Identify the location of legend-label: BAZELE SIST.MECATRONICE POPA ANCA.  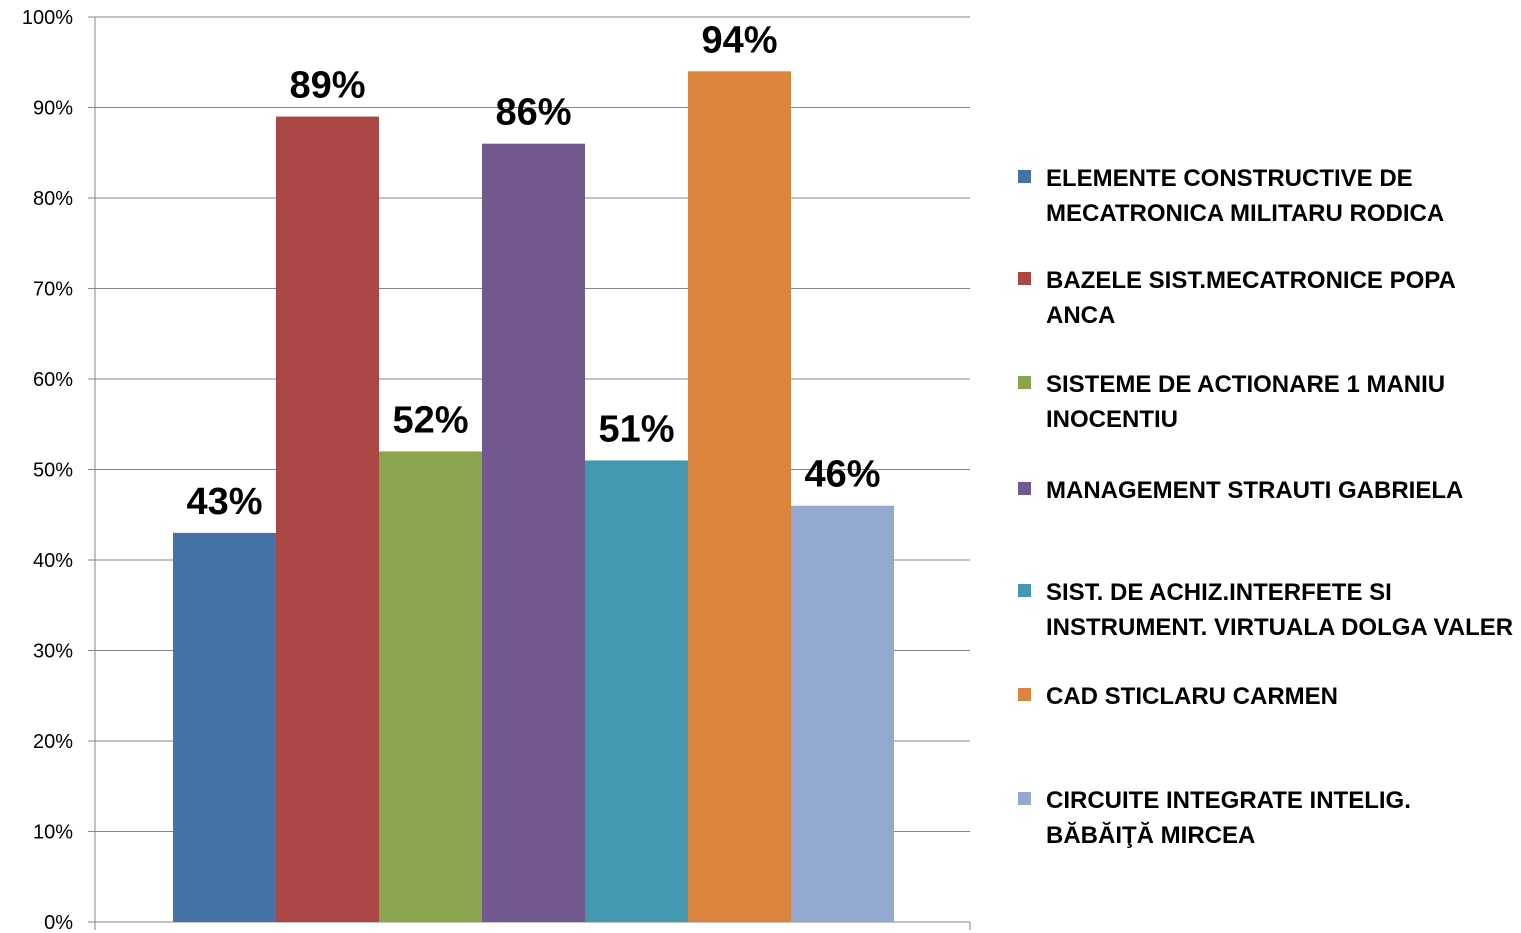
(1250, 298).